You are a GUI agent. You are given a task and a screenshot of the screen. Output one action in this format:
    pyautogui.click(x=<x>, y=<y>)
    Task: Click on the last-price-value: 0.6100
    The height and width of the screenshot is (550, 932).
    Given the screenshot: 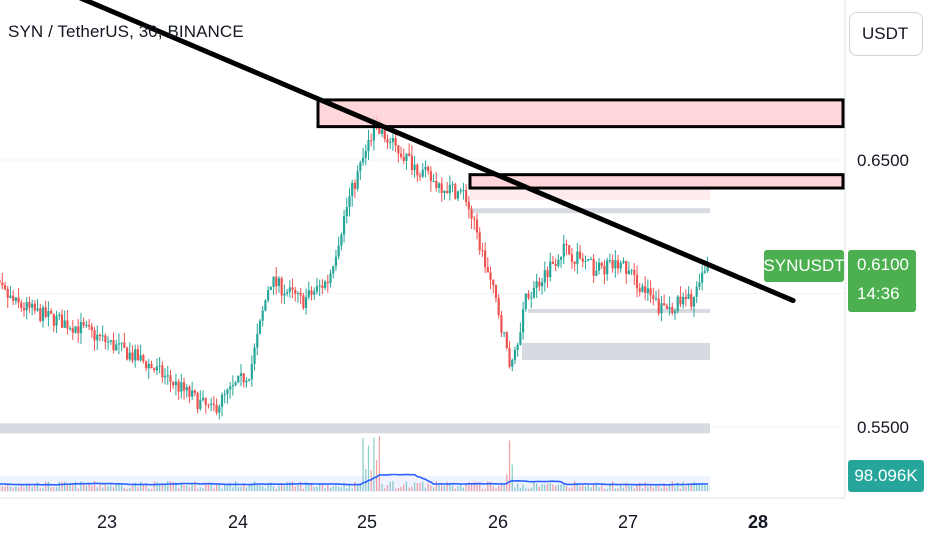 What is the action you would take?
    pyautogui.click(x=883, y=264)
    